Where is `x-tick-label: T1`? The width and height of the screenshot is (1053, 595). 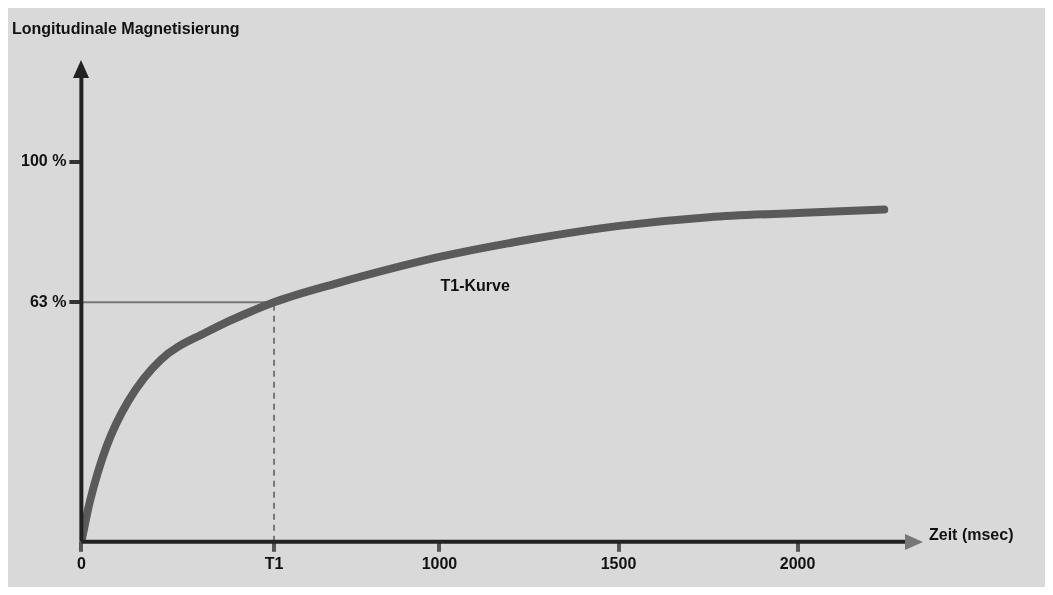 x-tick-label: T1 is located at coordinates (274, 563).